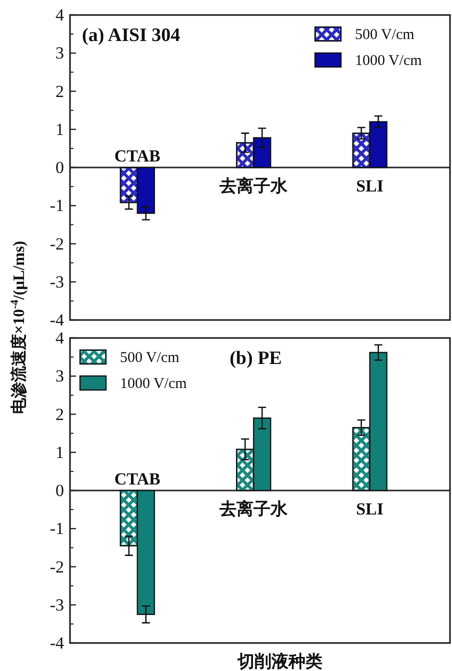 The image size is (452, 671). What do you see at coordinates (256, 358) in the screenshot?
I see `text: (b) PE` at bounding box center [256, 358].